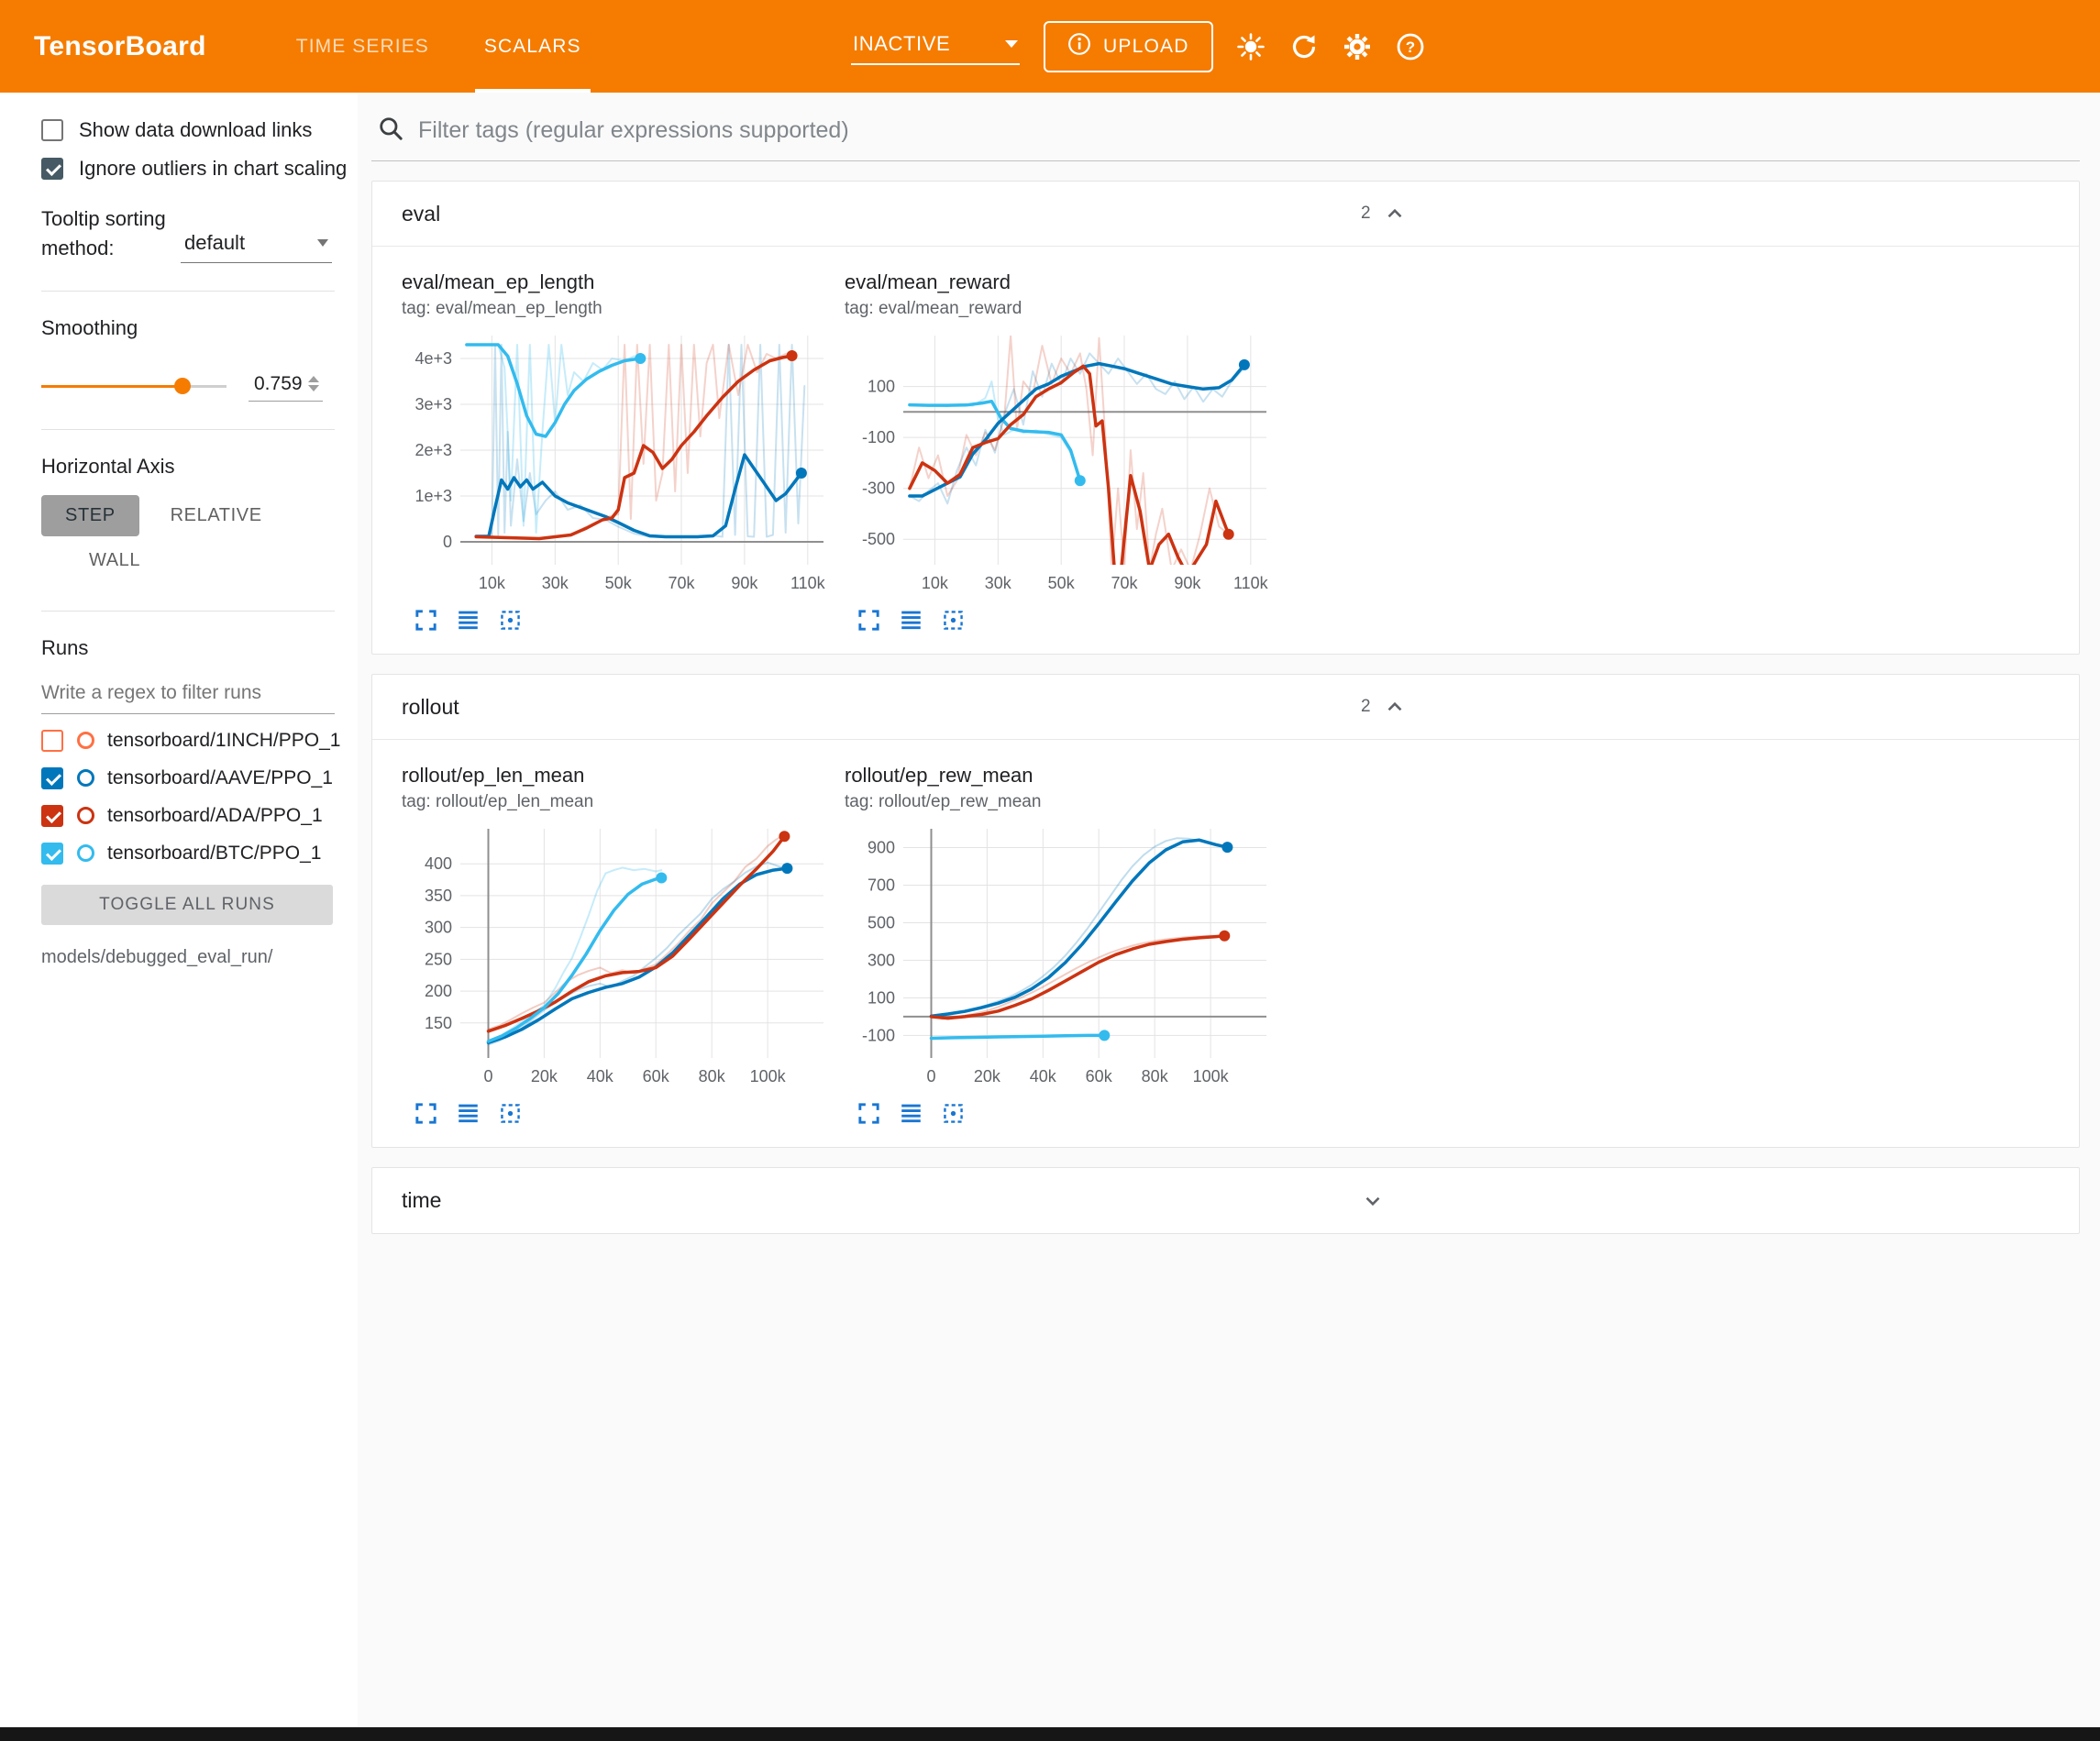 Image resolution: width=2100 pixels, height=1741 pixels. Describe the element at coordinates (617, 955) in the screenshot. I see `line-chart: 0 20k 40k 60k 80k 100k 150 200 250 300 350 400` at that location.